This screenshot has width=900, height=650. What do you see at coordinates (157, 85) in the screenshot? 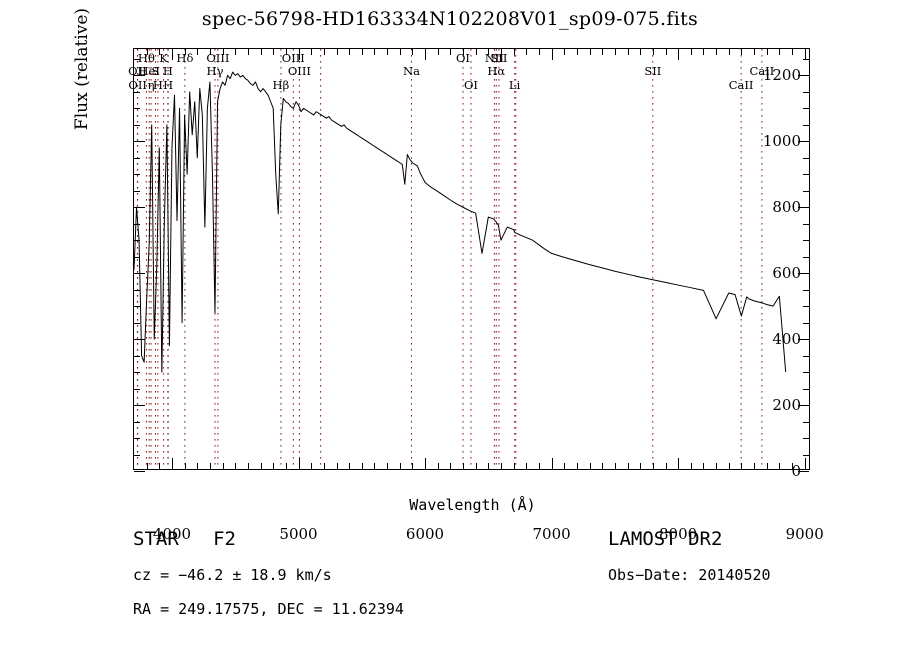
I see `line-label-Hzeta: H` at bounding box center [157, 85].